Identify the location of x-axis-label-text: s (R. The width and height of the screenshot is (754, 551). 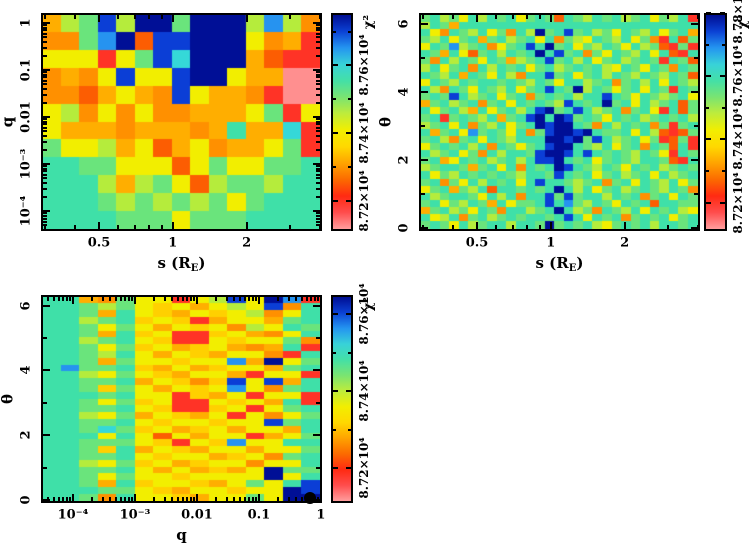
(552, 263).